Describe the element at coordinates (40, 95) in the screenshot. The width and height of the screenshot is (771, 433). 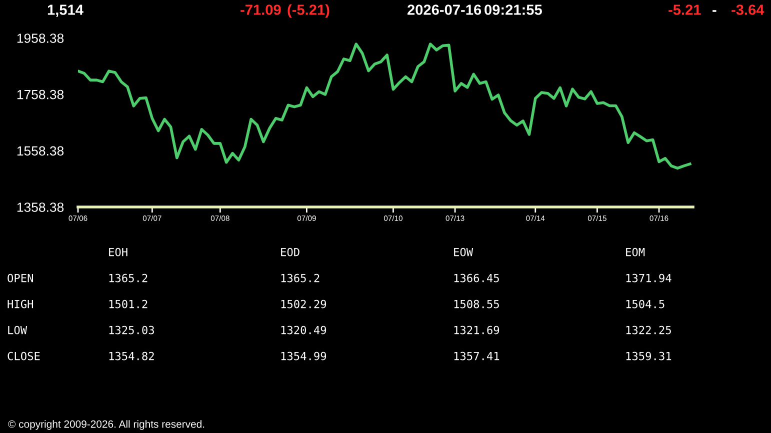
I see `y-tick-label: 1758.38` at that location.